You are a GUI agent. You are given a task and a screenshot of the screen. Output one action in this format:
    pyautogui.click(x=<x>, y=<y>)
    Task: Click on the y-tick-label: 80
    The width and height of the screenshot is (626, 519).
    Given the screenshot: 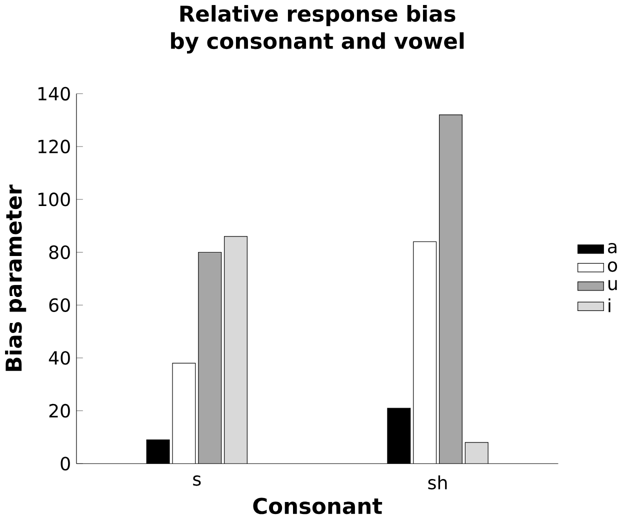 What is the action you would take?
    pyautogui.click(x=59, y=252)
    